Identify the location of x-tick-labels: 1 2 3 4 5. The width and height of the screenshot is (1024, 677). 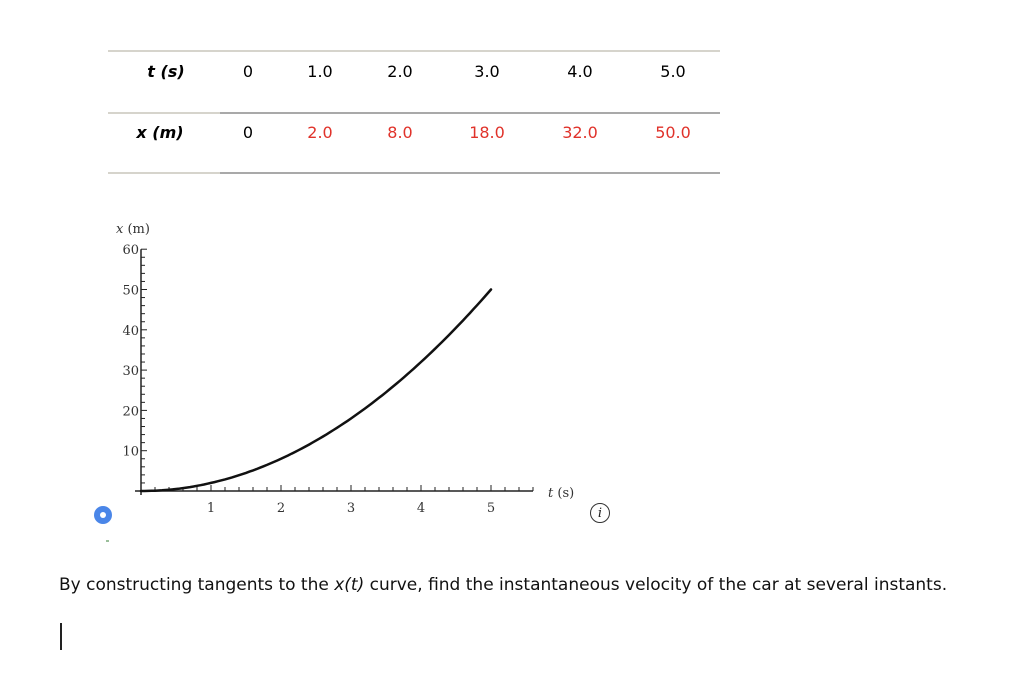
(351, 508).